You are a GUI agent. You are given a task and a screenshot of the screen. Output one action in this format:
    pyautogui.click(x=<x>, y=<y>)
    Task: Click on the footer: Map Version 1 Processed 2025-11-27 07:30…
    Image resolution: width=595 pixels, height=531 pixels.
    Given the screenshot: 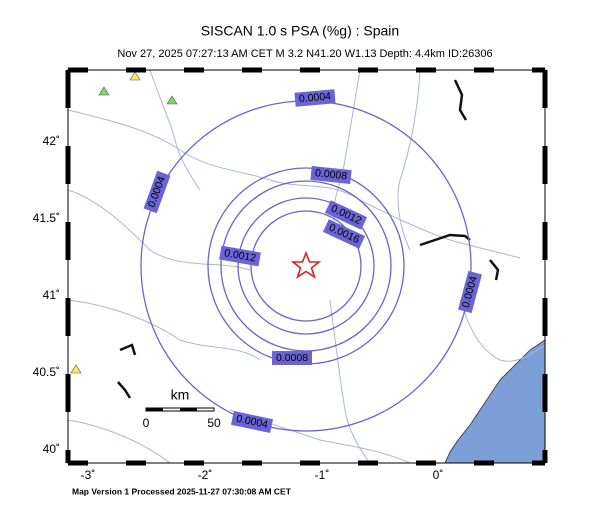 What is the action you would take?
    pyautogui.click(x=182, y=491)
    